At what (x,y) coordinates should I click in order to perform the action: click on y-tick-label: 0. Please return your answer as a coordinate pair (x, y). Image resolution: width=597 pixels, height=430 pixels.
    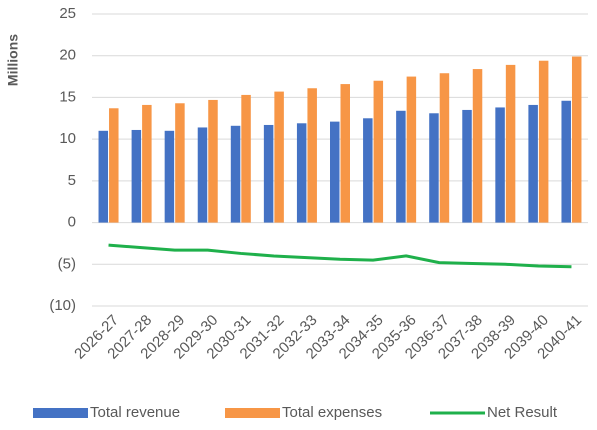
    Looking at the image, I should click on (72, 222).